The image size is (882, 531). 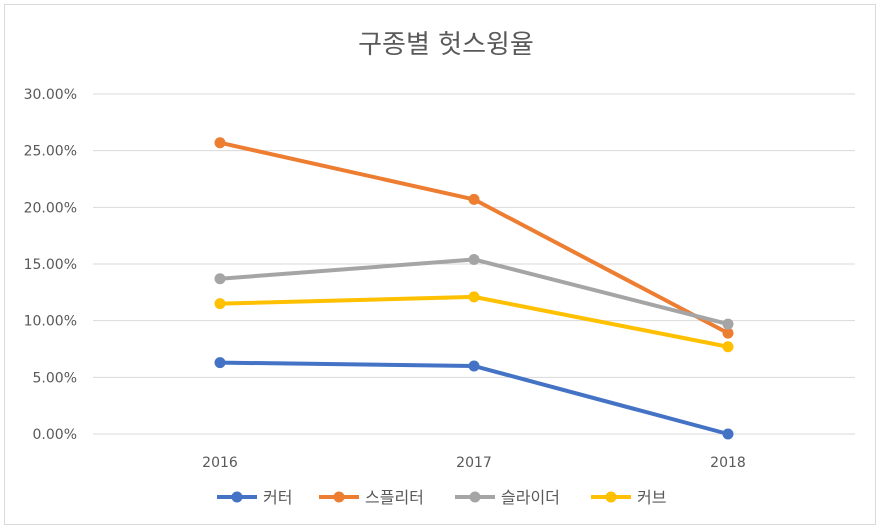 I want to click on y-tick-label: 25.00%, so click(x=50, y=152).